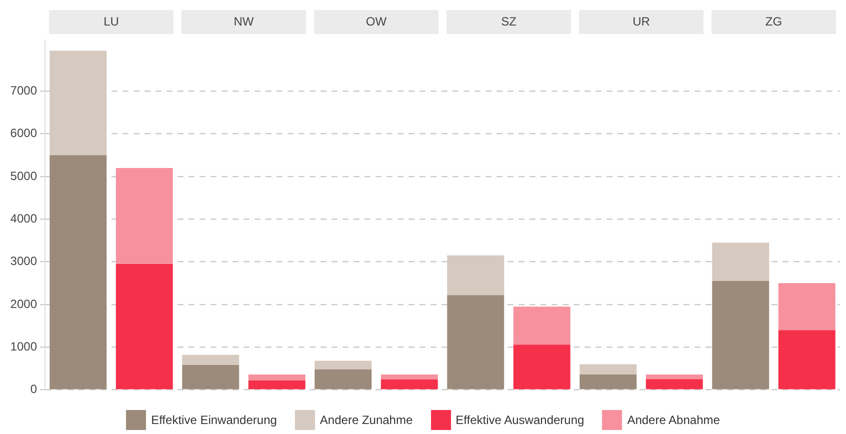  Describe the element at coordinates (24, 175) in the screenshot. I see `y-tick-label: 5000` at that location.